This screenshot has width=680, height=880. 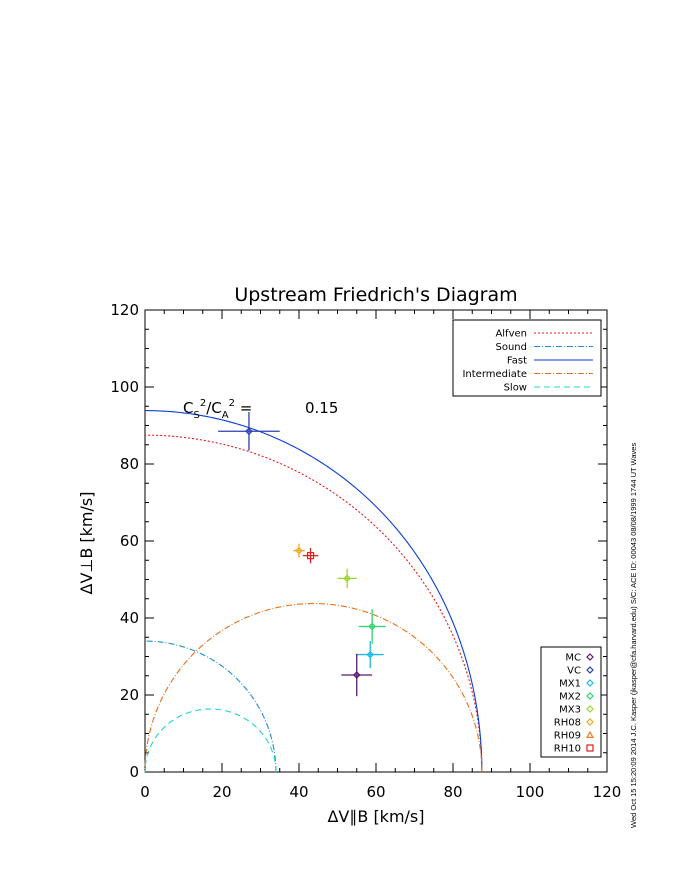 What do you see at coordinates (210, 740) in the screenshot?
I see `curve-slow` at bounding box center [210, 740].